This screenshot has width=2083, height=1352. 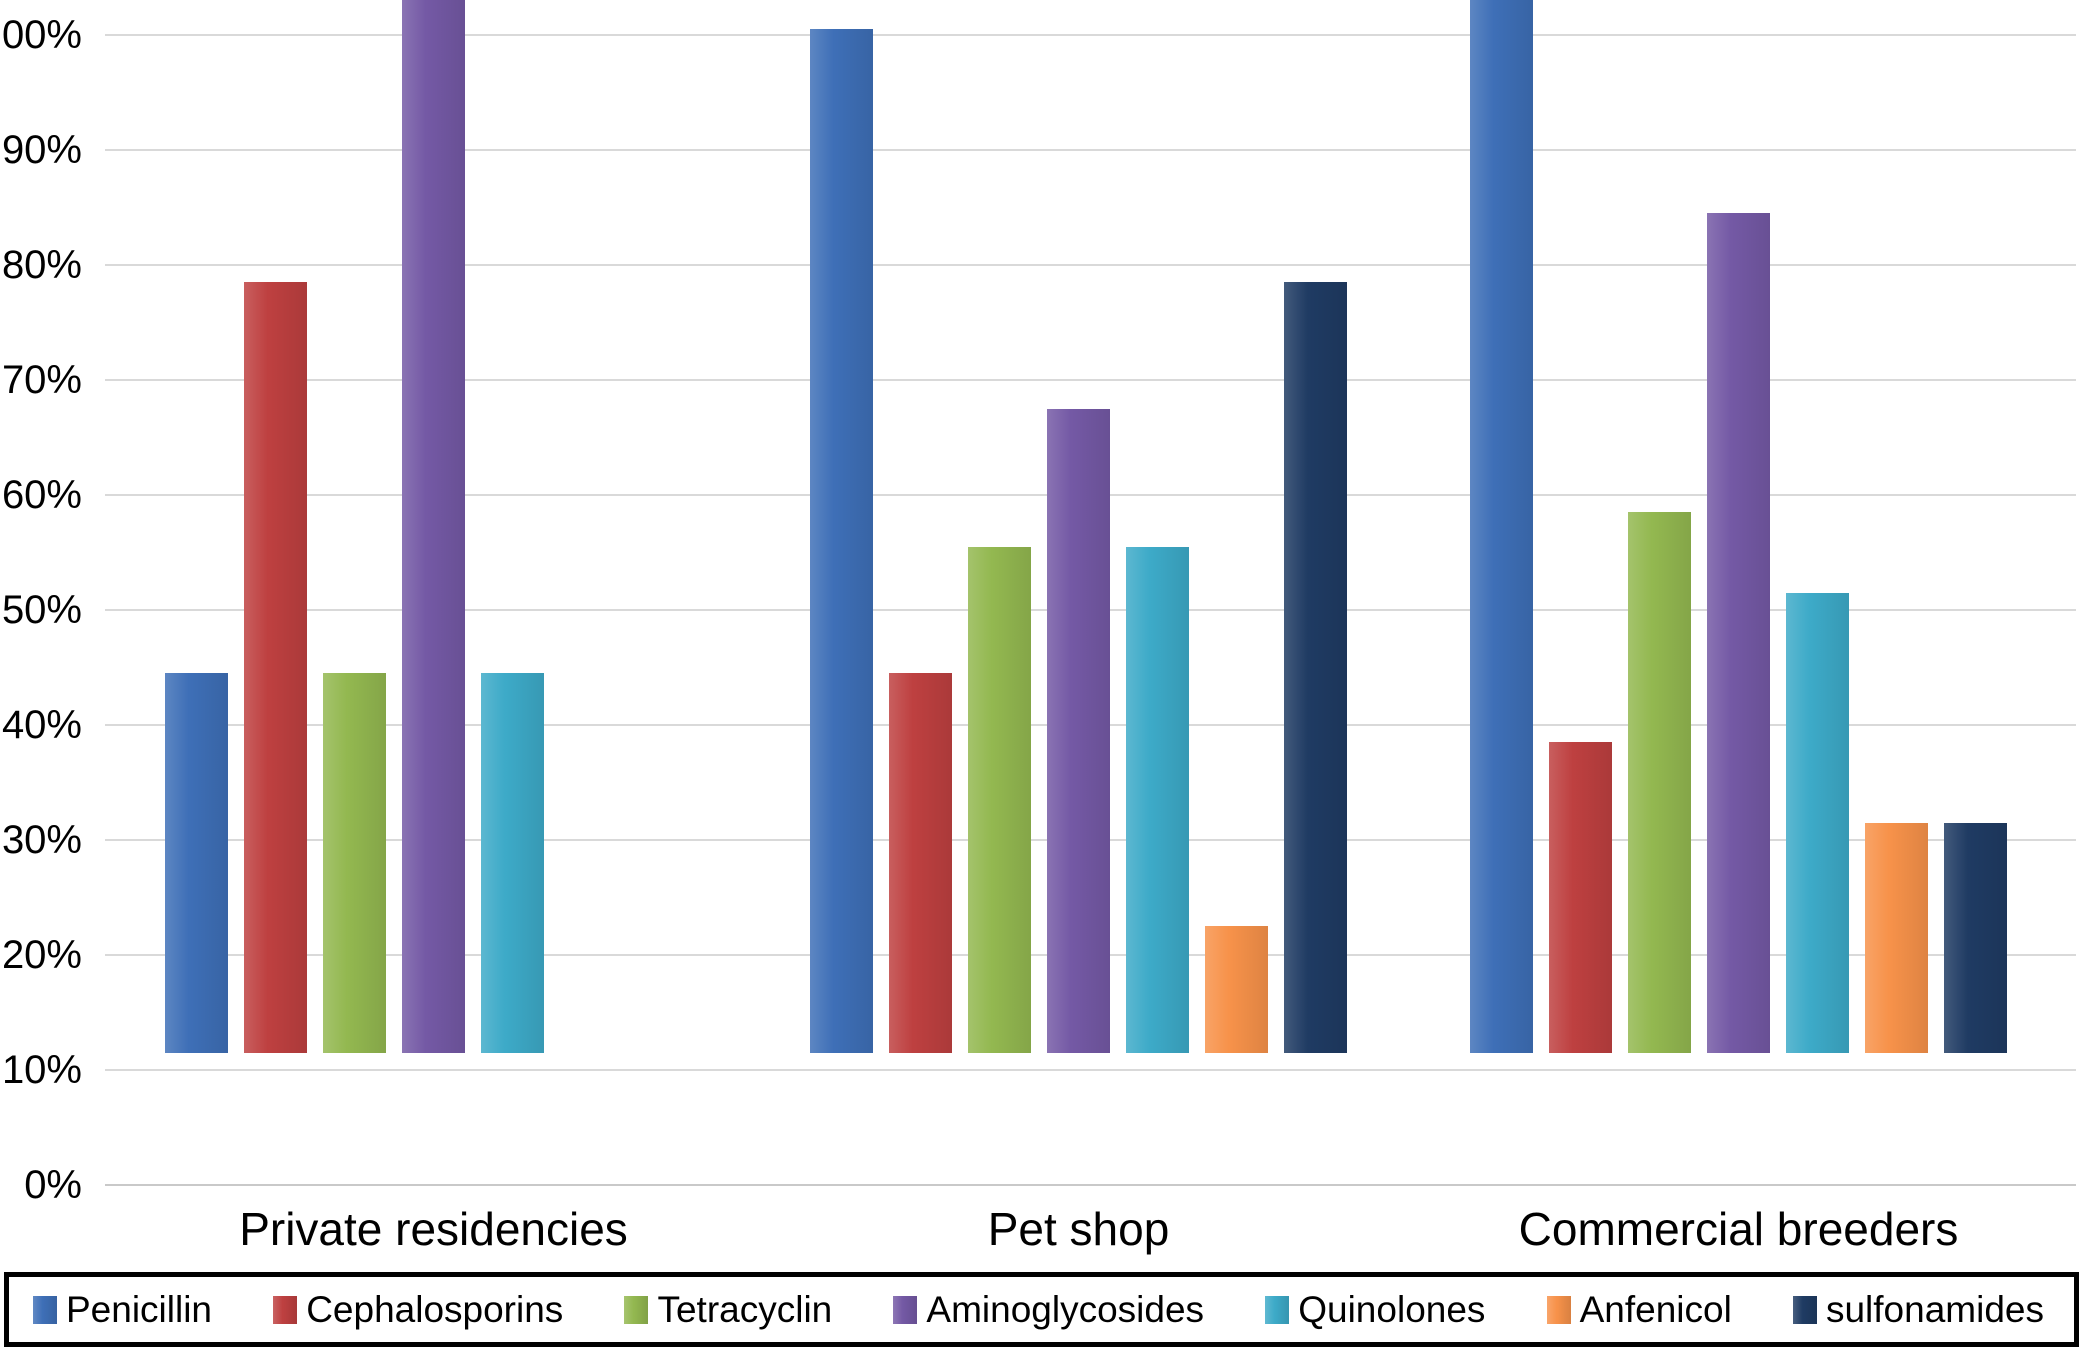 What do you see at coordinates (1078, 1229) in the screenshot?
I see `category-label: Pet shop` at bounding box center [1078, 1229].